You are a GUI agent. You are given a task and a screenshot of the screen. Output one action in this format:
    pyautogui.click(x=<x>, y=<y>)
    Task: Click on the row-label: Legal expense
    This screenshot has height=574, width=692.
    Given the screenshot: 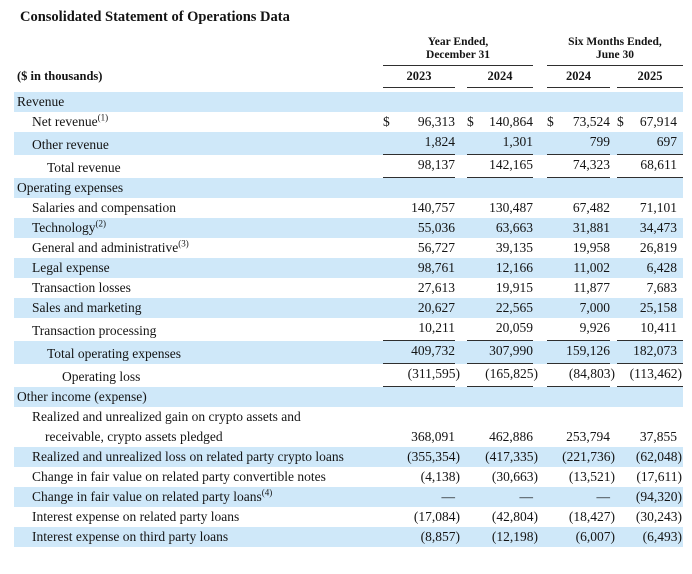 What is the action you would take?
    pyautogui.click(x=198, y=268)
    